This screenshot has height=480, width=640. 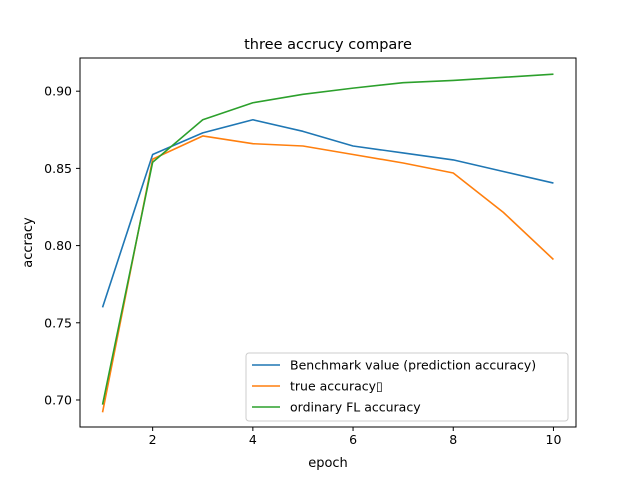 I want to click on x-tick-label: 8, so click(x=453, y=439).